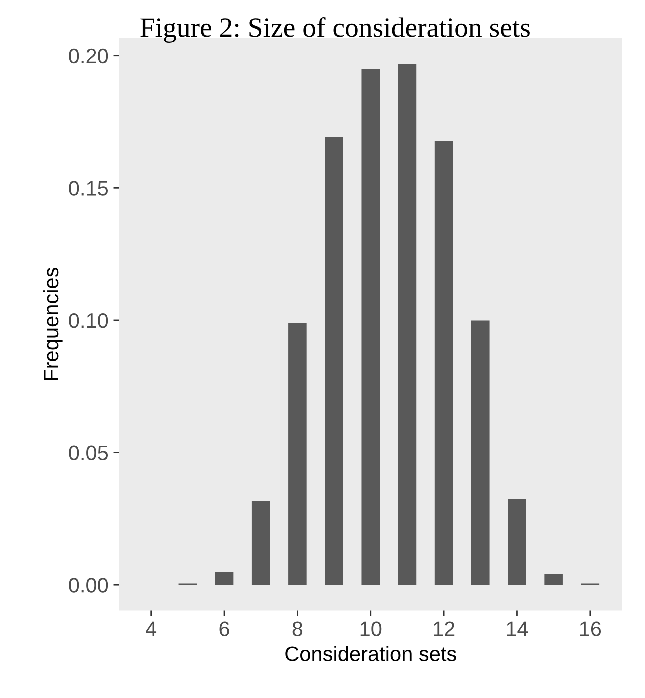 This screenshot has width=645, height=698. Describe the element at coordinates (517, 629) in the screenshot. I see `x-tick-label: 14` at that location.